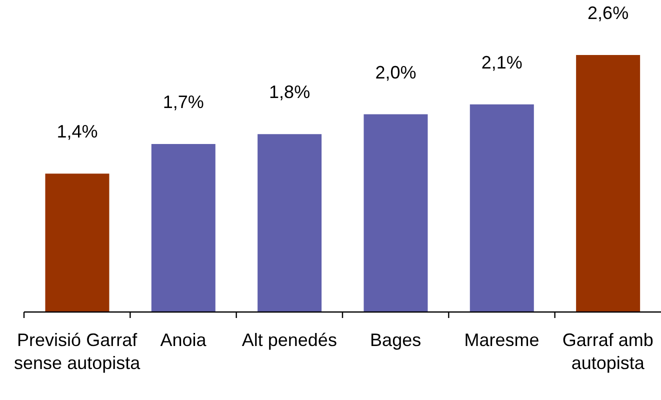  Describe the element at coordinates (184, 340) in the screenshot. I see `x-tick-label: Anoia` at that location.